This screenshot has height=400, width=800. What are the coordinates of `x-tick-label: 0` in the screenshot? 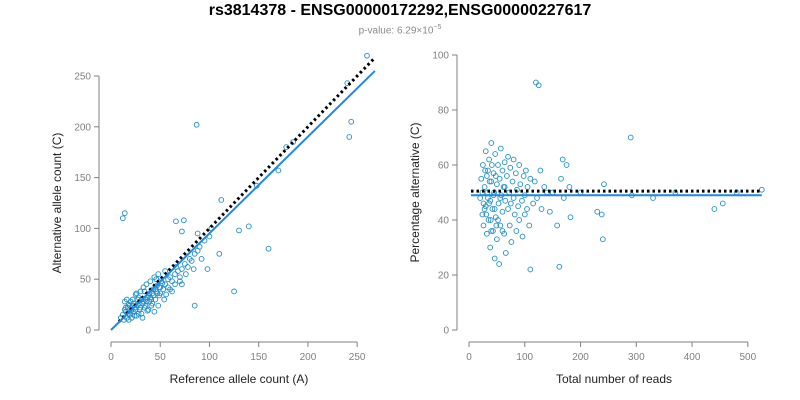 It's located at (469, 357).